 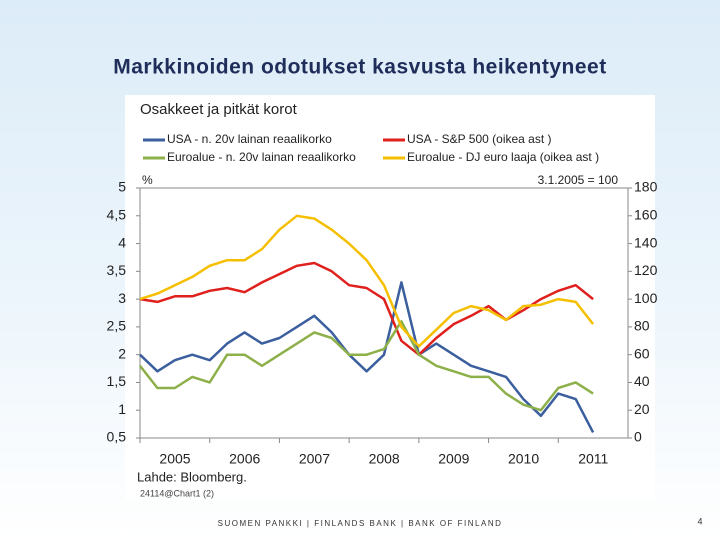 I want to click on x-tick-label: 2011, so click(x=593, y=459).